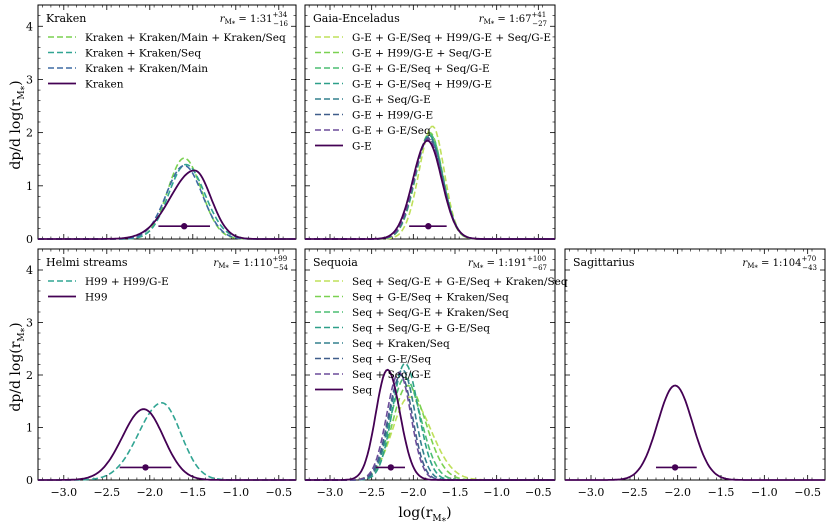 This screenshot has height=525, width=831. Describe the element at coordinates (421, 329) in the screenshot. I see `legend-label: Seq + Seq/G-E + G-E/Seq` at that location.